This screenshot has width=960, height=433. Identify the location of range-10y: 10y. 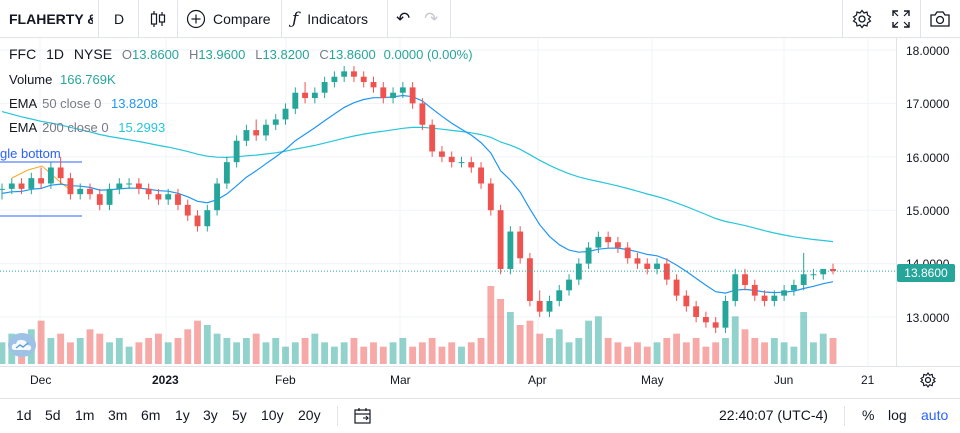
(272, 415).